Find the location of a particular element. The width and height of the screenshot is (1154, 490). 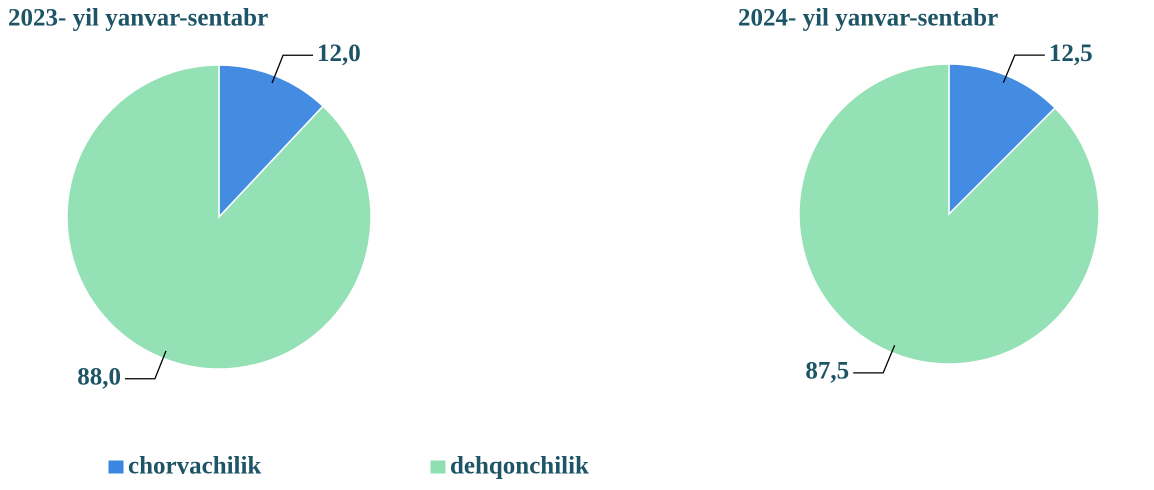

legend-label: chorvachilik is located at coordinates (194, 466).